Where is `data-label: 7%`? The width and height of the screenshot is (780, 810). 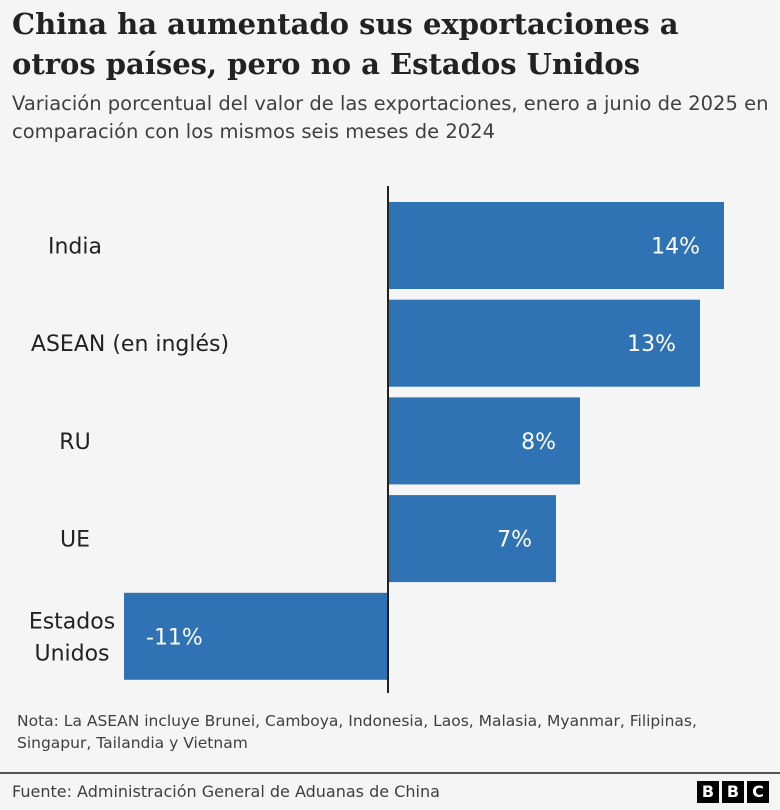 data-label: 7% is located at coordinates (514, 540).